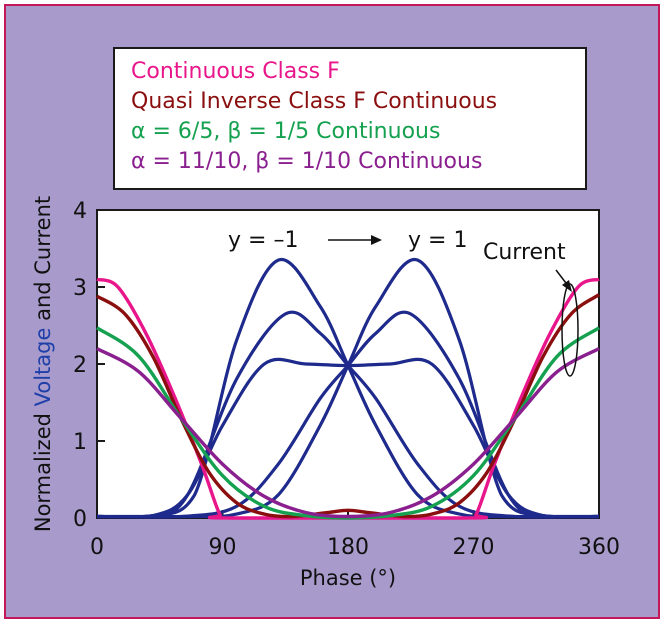 Image resolution: width=666 pixels, height=625 pixels. What do you see at coordinates (80, 288) in the screenshot?
I see `y-tick-label-3: 3` at bounding box center [80, 288].